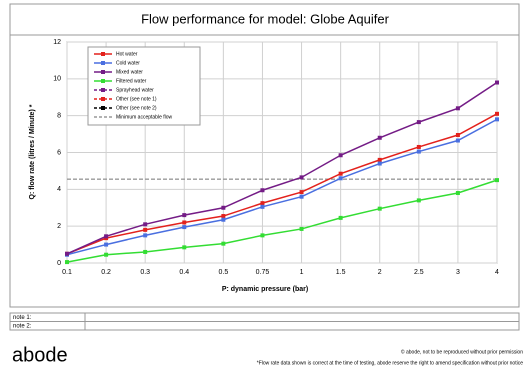 Image resolution: width=529 pixels, height=369 pixels. What do you see at coordinates (128, 63) in the screenshot?
I see `legend-label: Cold water` at bounding box center [128, 63].